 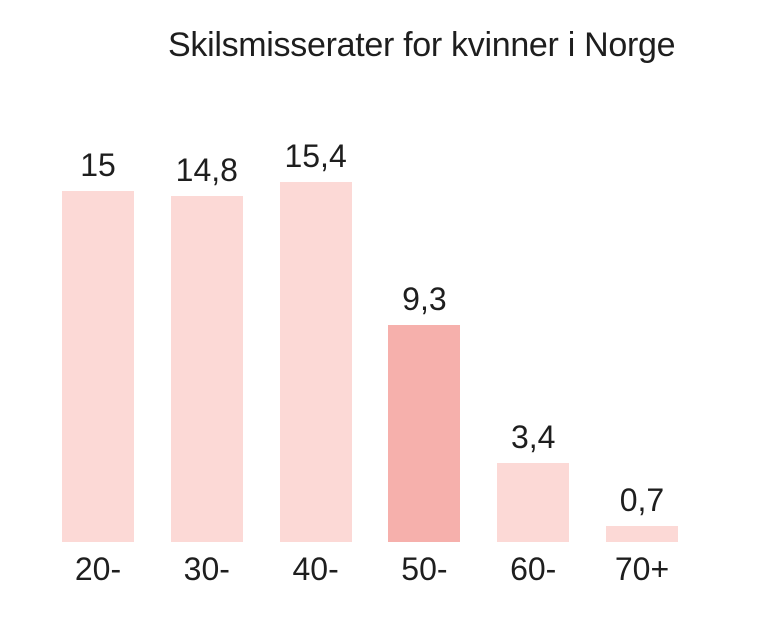 I want to click on bar-column-40-: 15,4, so click(x=315, y=339).